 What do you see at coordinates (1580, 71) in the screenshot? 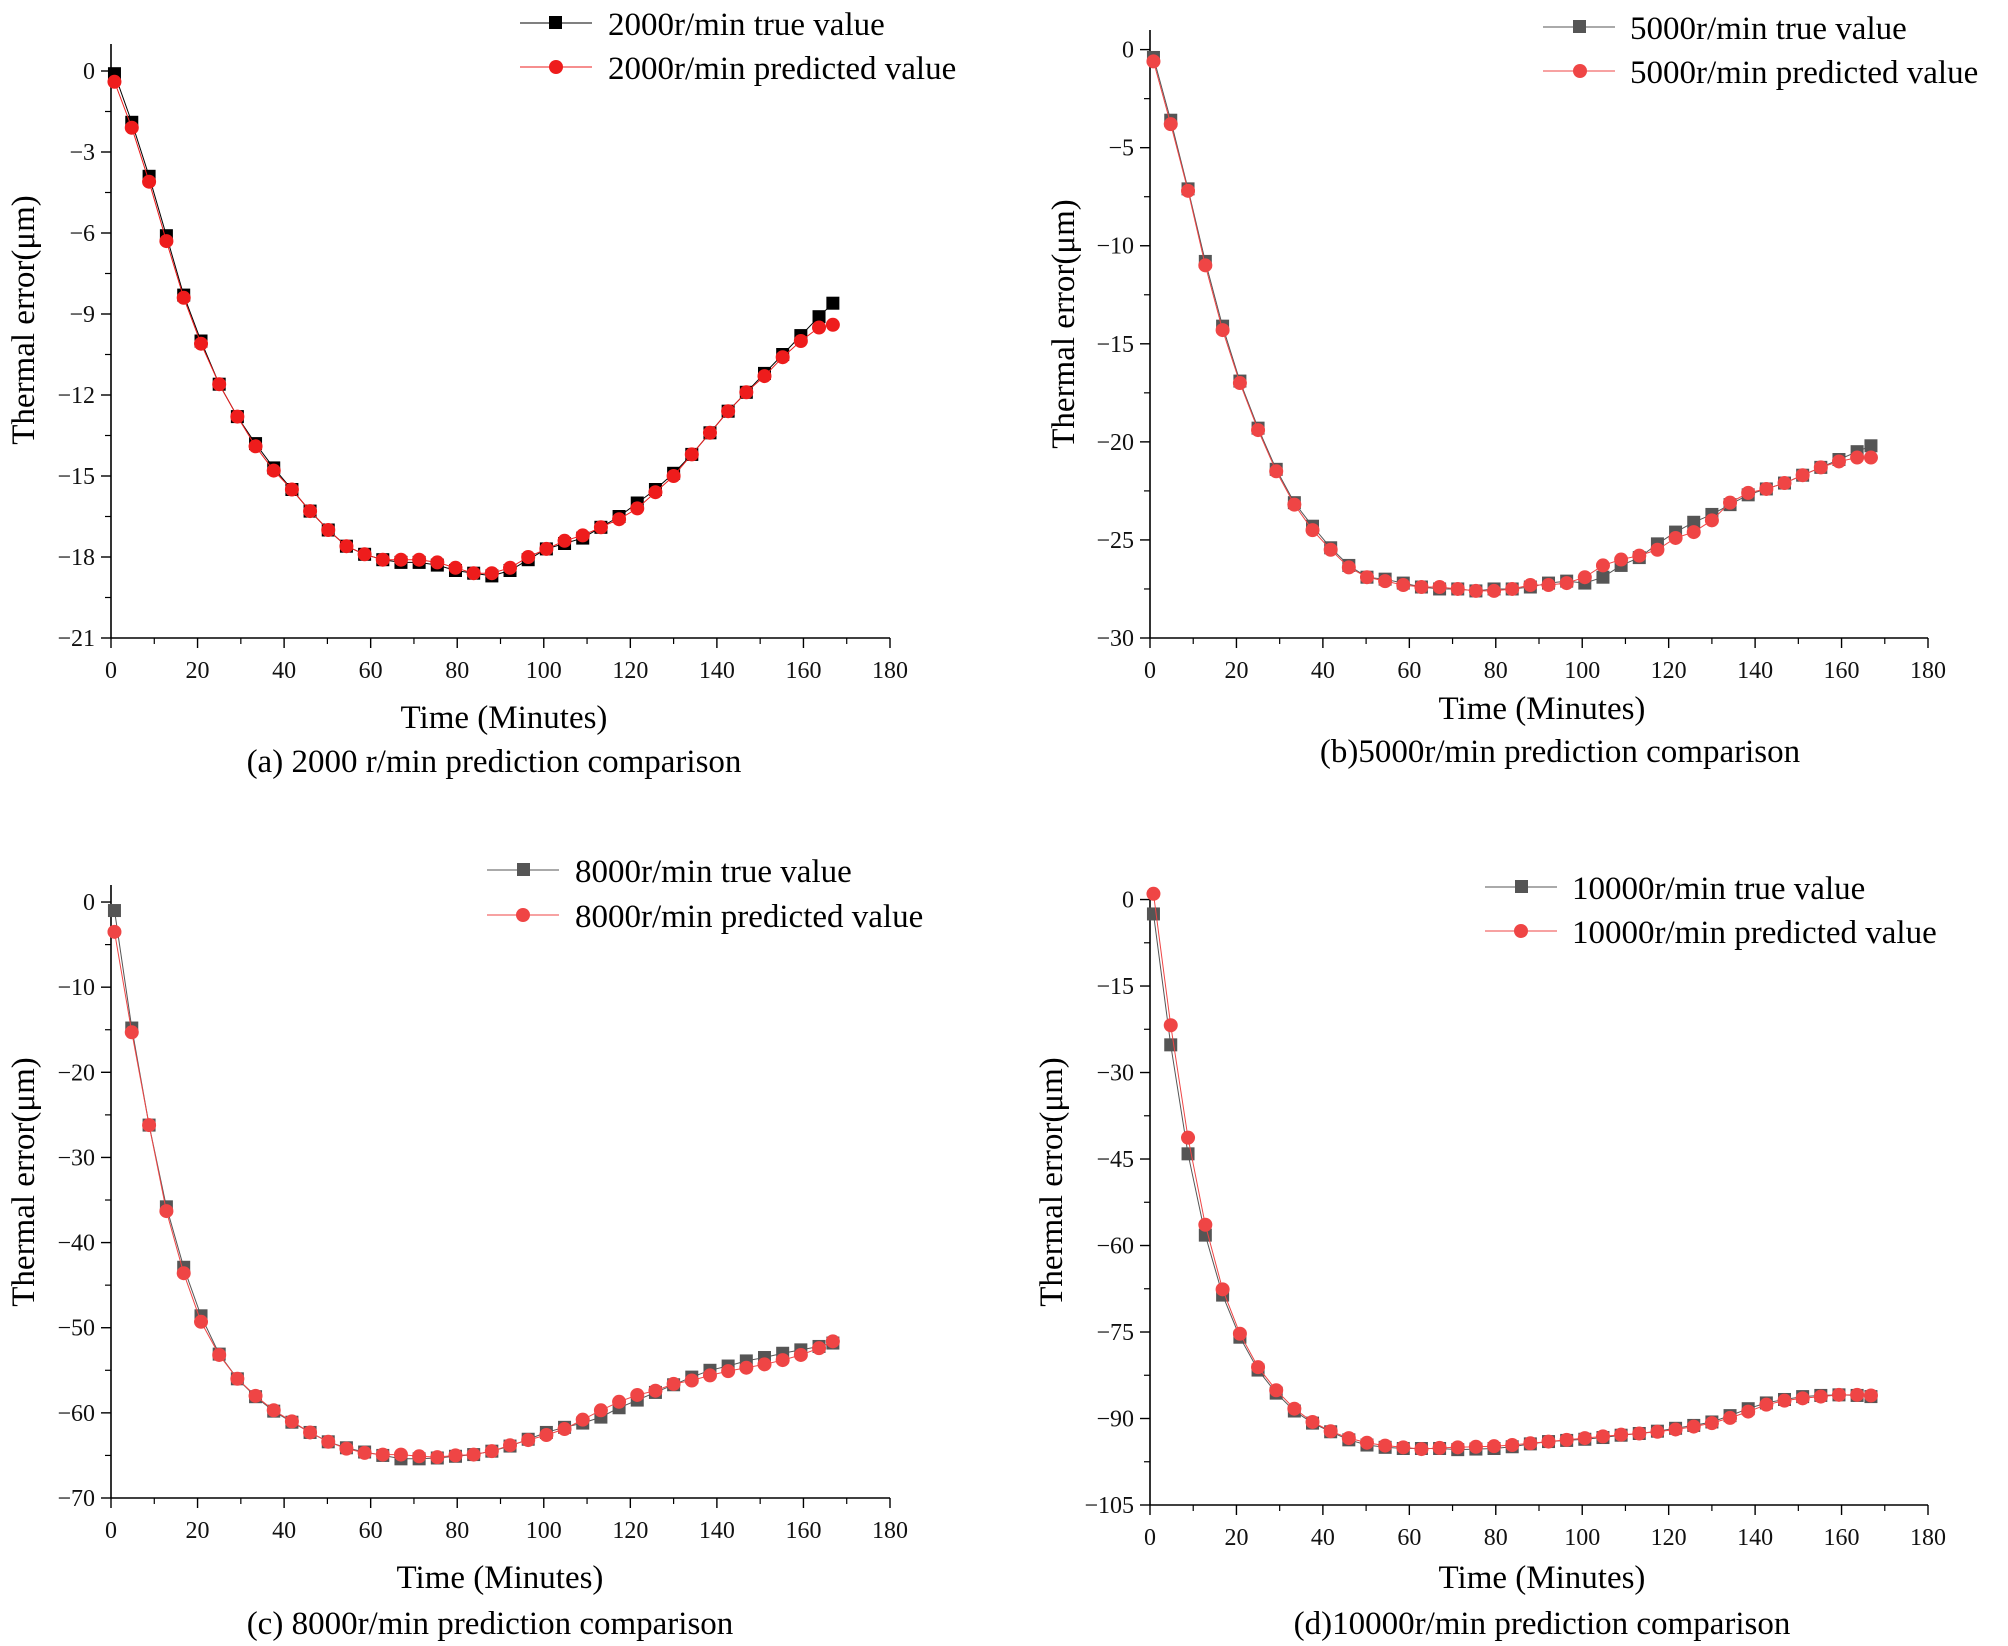
I see `legend-marker-b-pred` at bounding box center [1580, 71].